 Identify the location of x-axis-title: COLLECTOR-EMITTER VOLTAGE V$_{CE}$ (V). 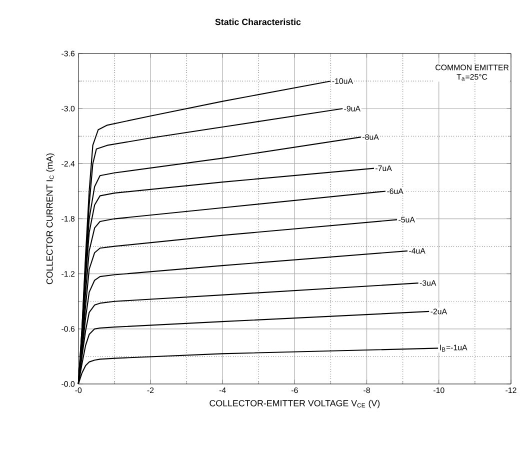
(295, 404).